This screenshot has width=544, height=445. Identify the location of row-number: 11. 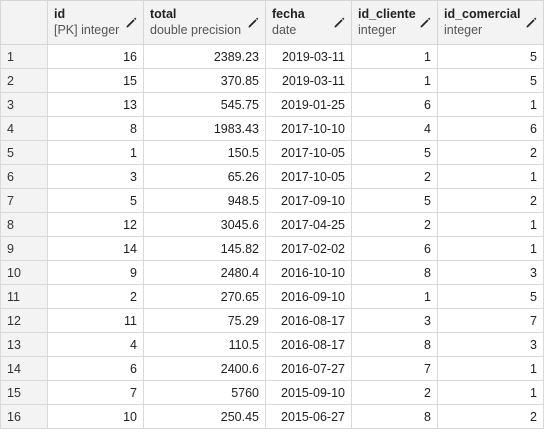
(24, 296).